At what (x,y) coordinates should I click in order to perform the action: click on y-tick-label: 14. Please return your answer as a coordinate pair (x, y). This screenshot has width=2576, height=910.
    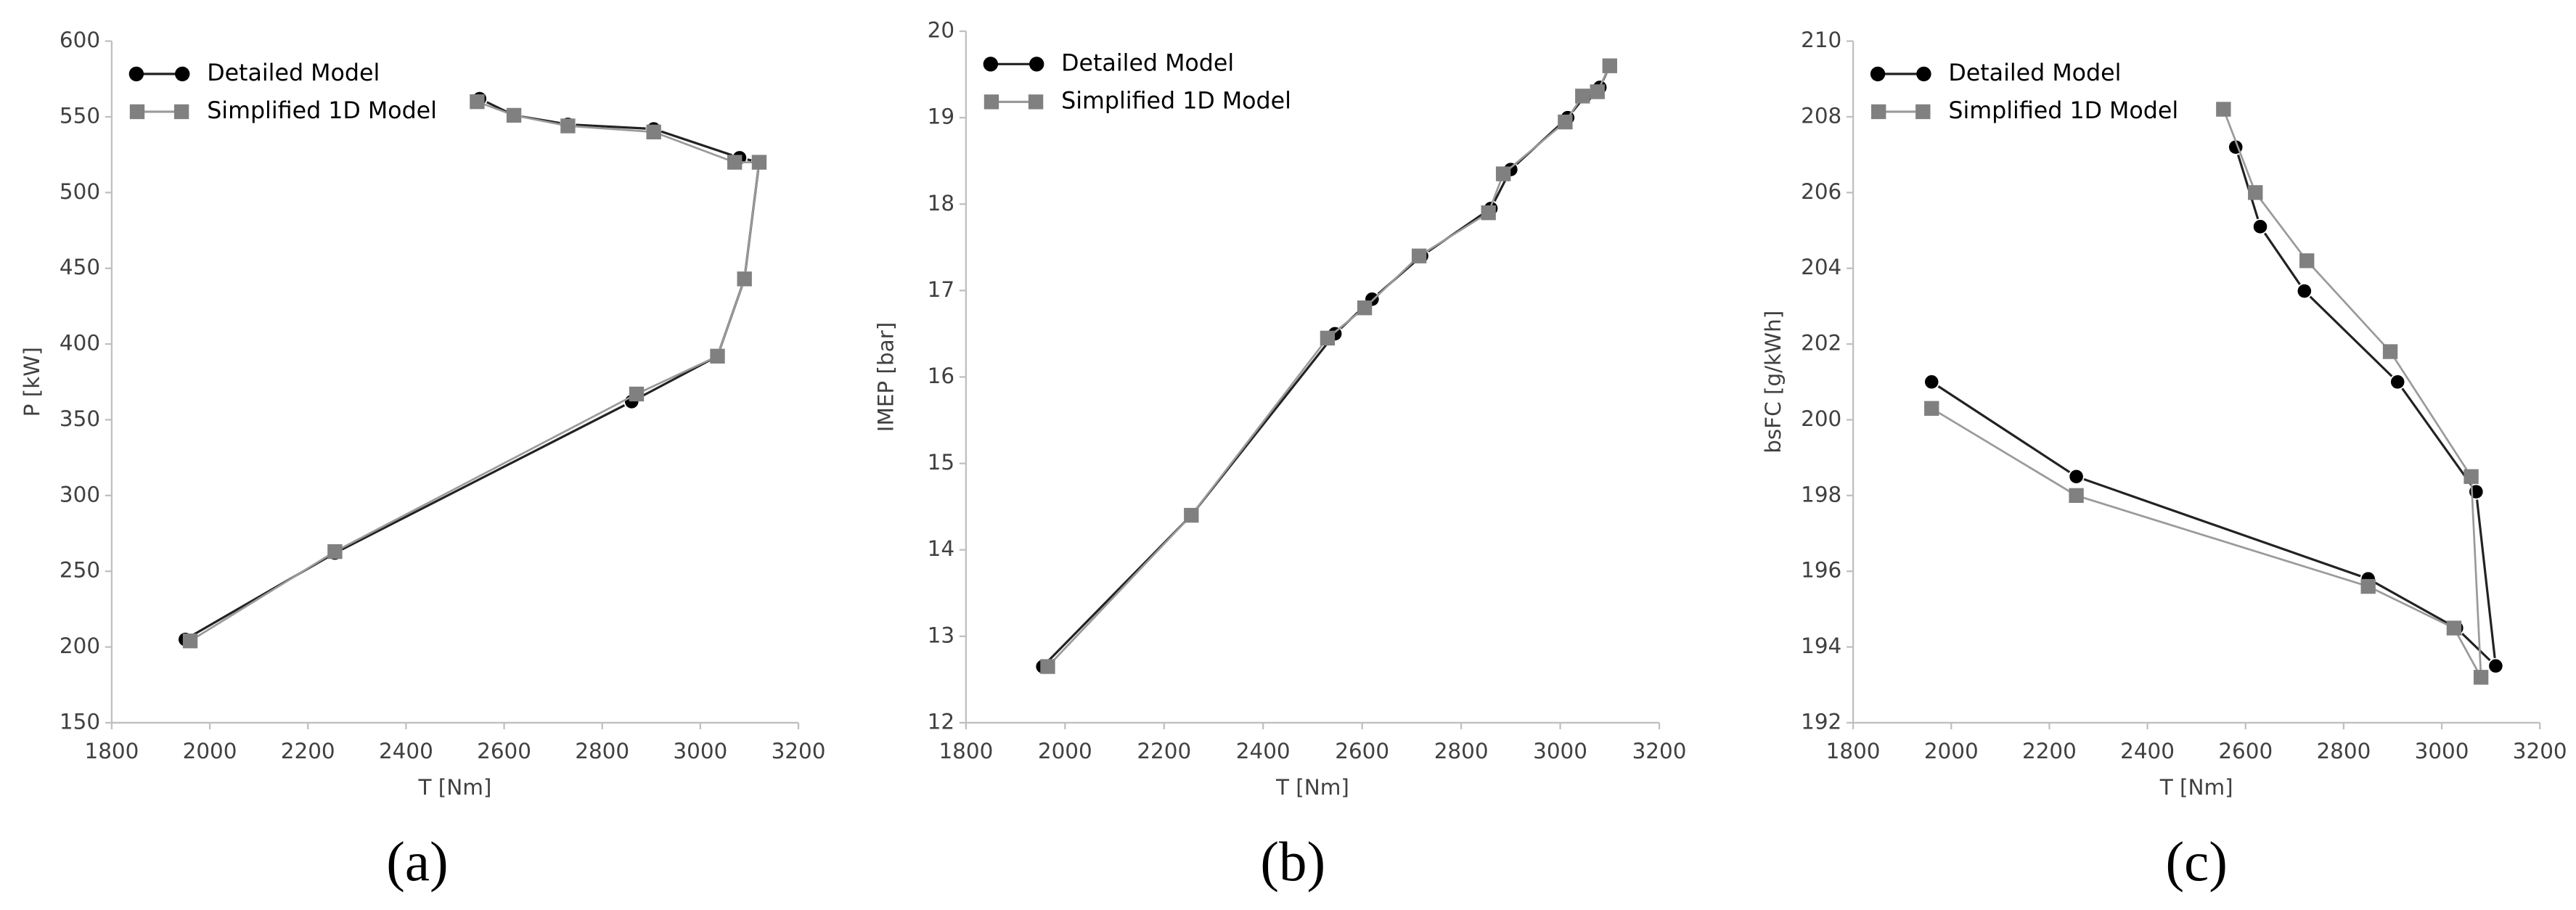
    Looking at the image, I should click on (941, 548).